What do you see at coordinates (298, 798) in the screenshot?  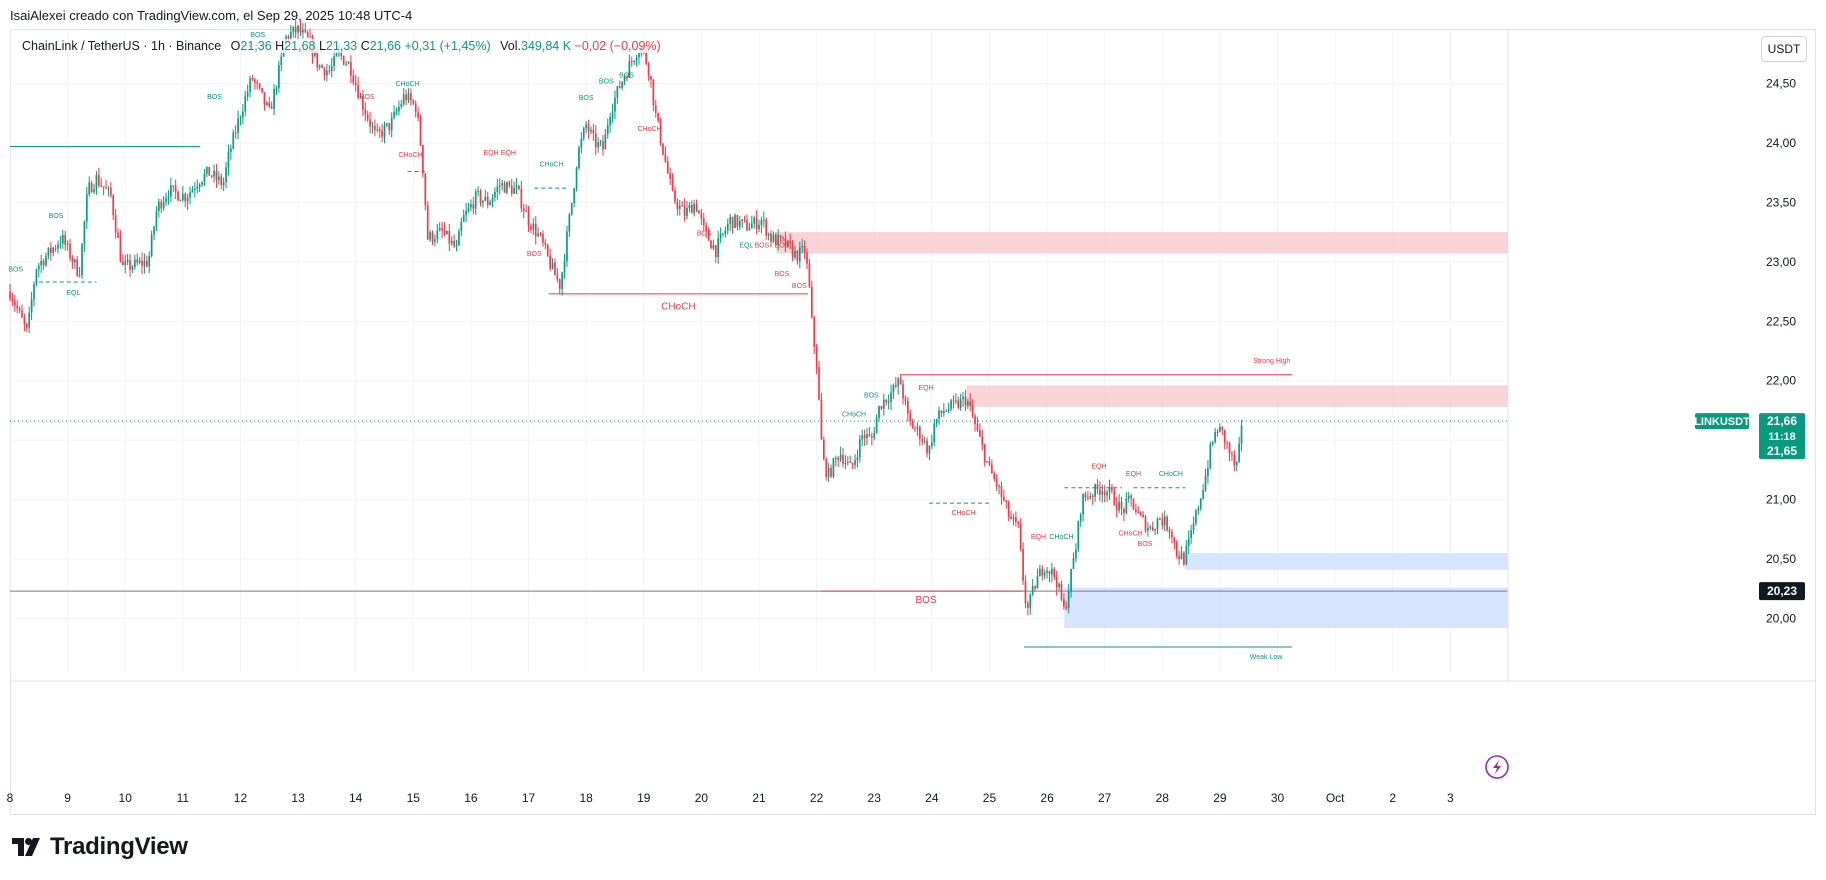 I see `x-tick-label: 13` at bounding box center [298, 798].